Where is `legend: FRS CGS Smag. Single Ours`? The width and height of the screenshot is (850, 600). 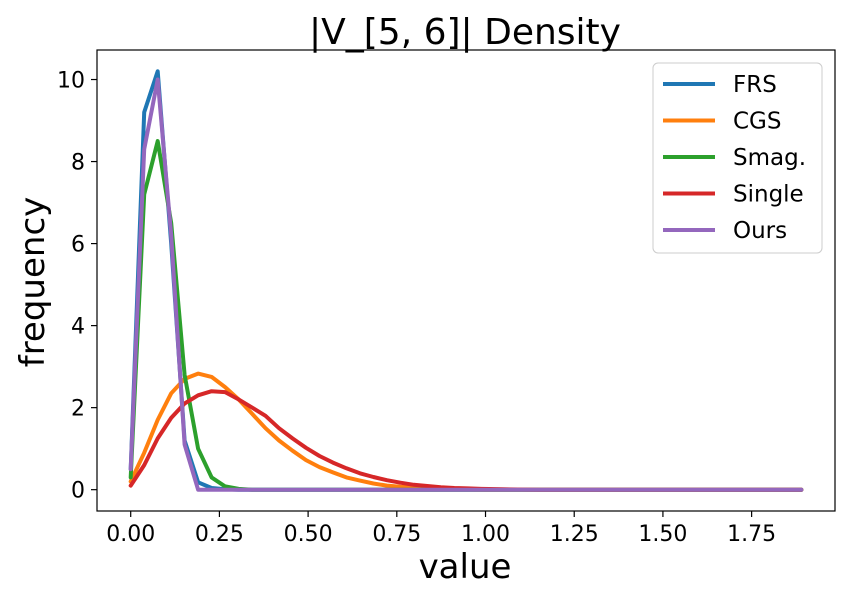 legend: FRS CGS Smag. Single Ours is located at coordinates (737, 158).